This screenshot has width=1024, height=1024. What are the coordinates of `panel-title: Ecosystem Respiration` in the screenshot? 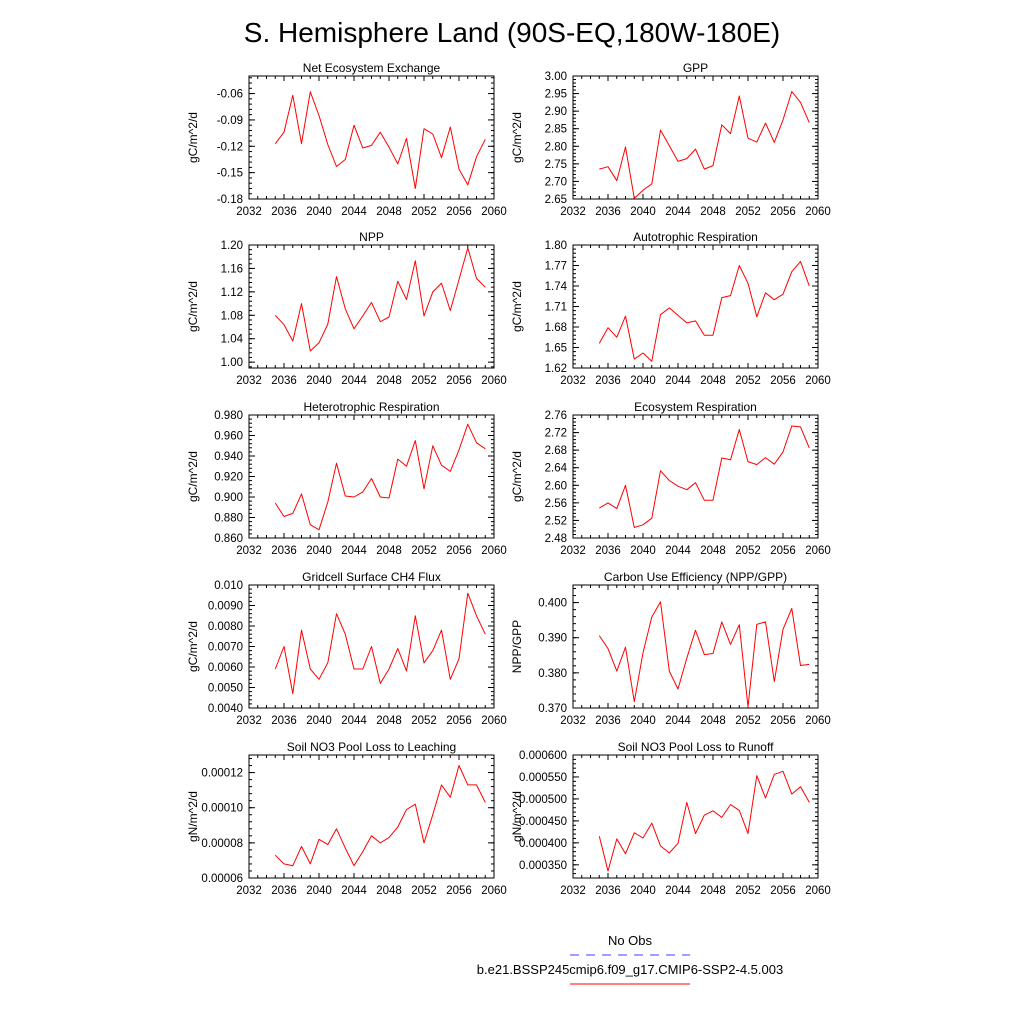 It's located at (695, 407).